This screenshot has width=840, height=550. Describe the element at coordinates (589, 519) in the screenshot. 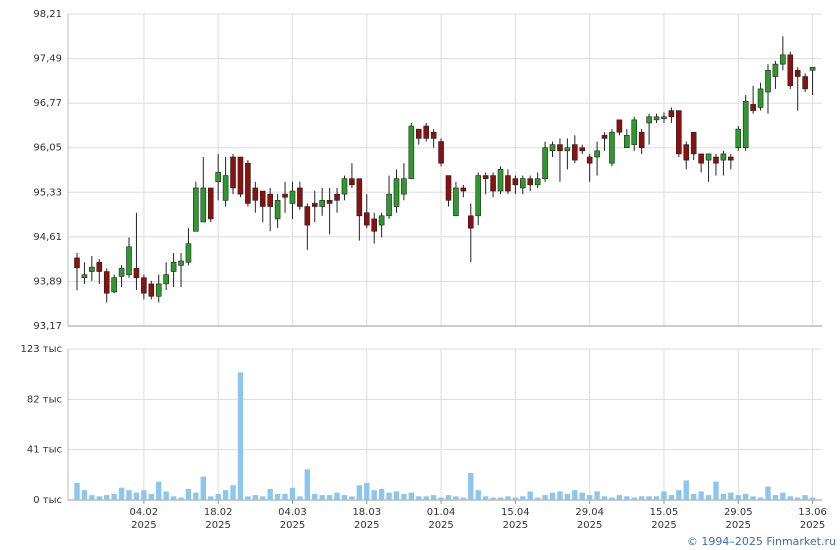

I see `x-tick-label: 29.04 2025` at that location.